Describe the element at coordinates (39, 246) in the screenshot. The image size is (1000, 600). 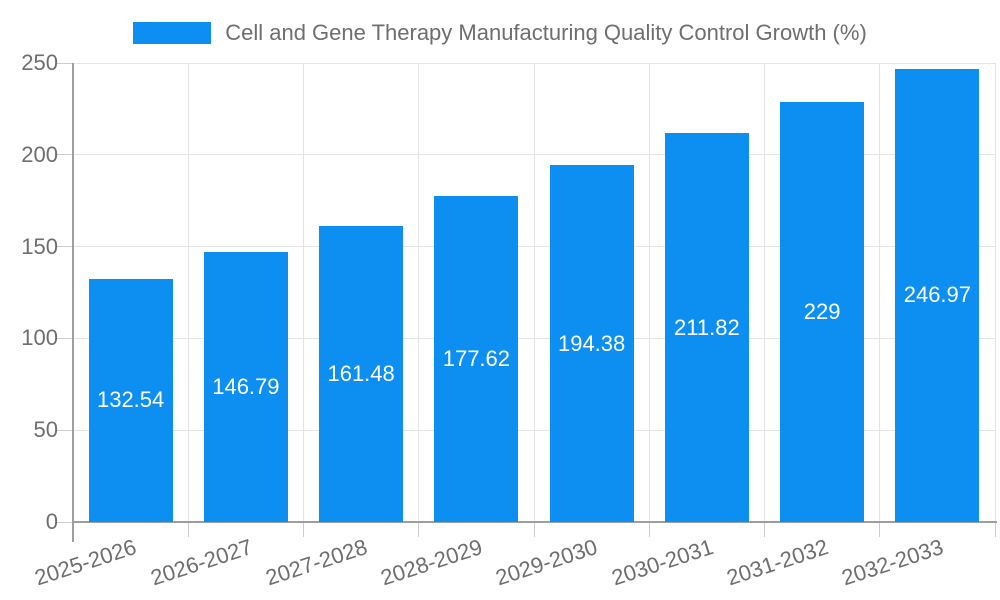
I see `y-axis-label: 150` at that location.